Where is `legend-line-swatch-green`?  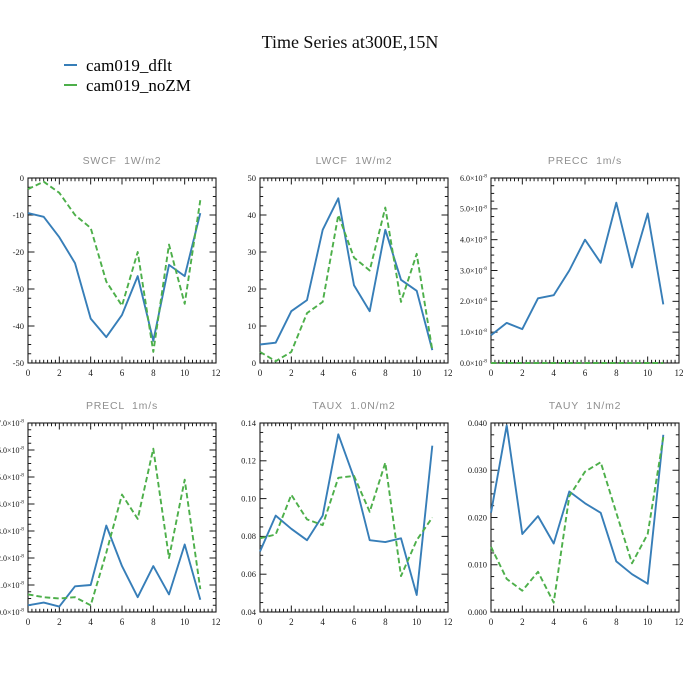
legend-line-swatch-green is located at coordinates (70, 85).